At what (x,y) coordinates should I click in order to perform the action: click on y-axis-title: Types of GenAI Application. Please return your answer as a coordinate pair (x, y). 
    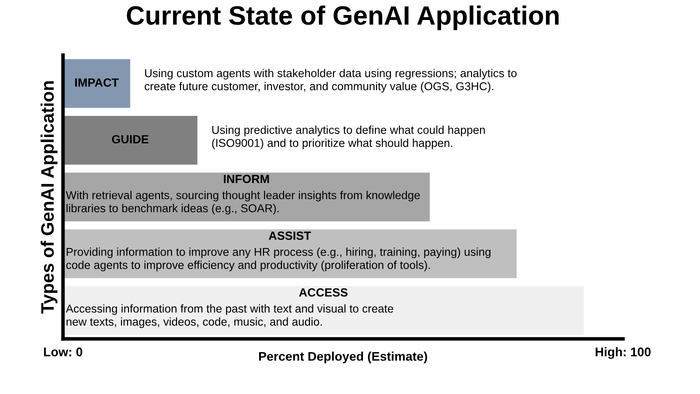
    Looking at the image, I should click on (49, 197).